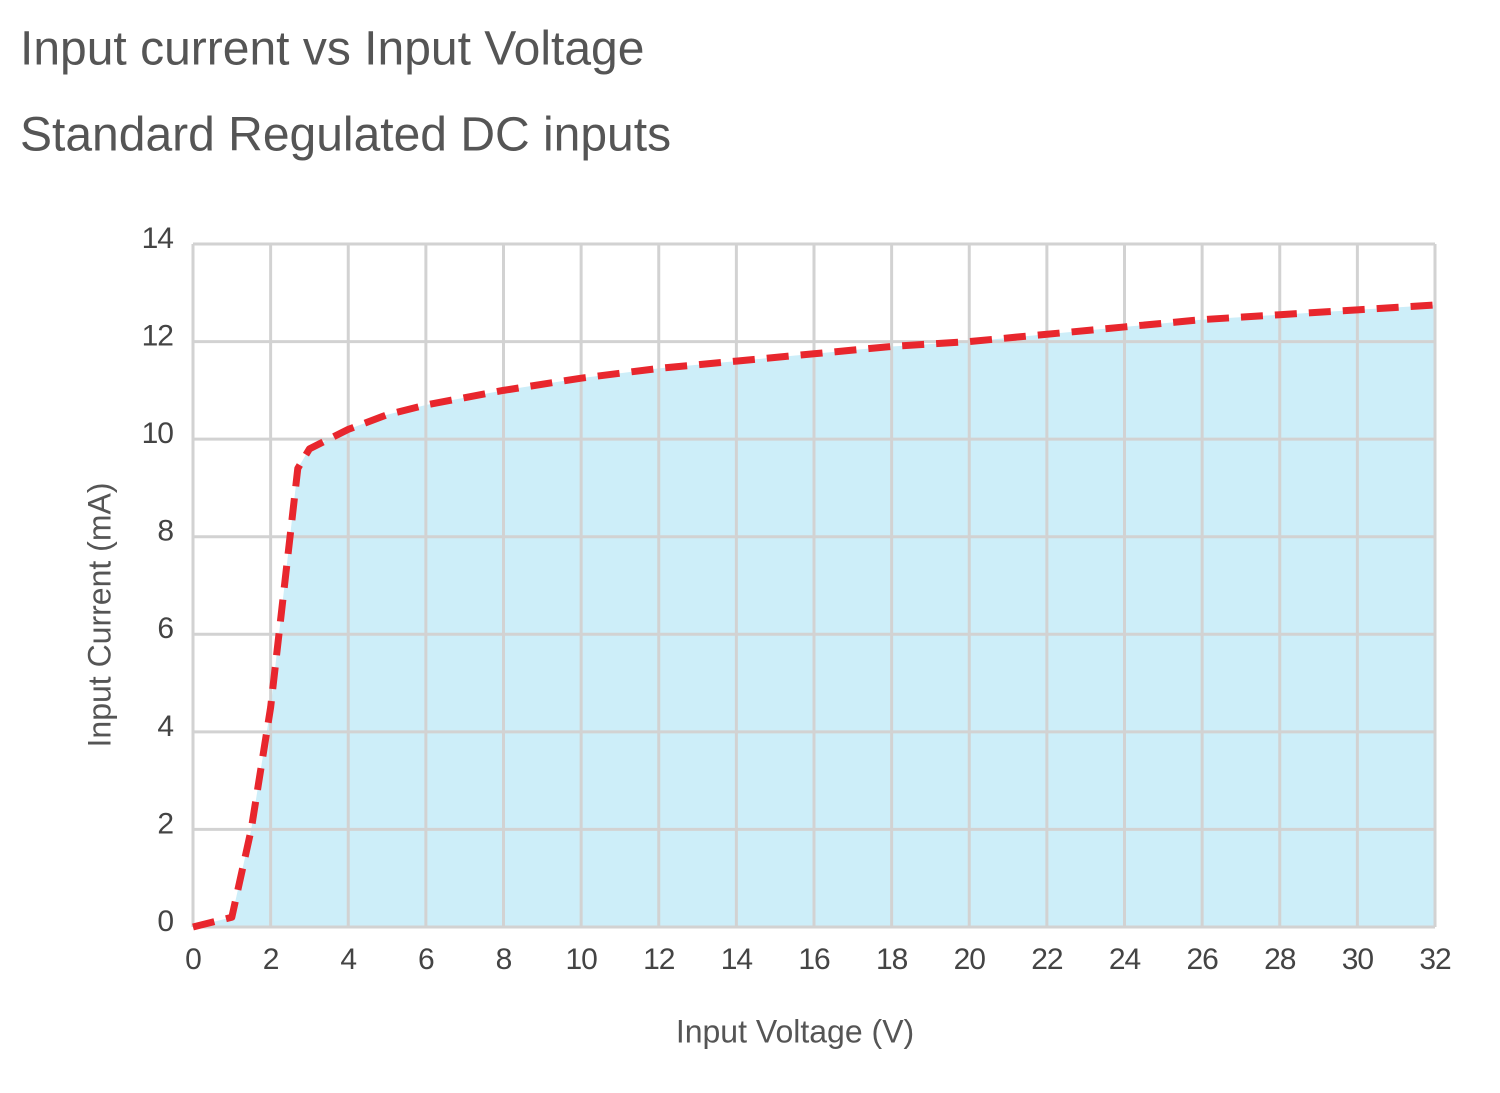 The image size is (1500, 1093). I want to click on x-tick-label: 16, so click(814, 959).